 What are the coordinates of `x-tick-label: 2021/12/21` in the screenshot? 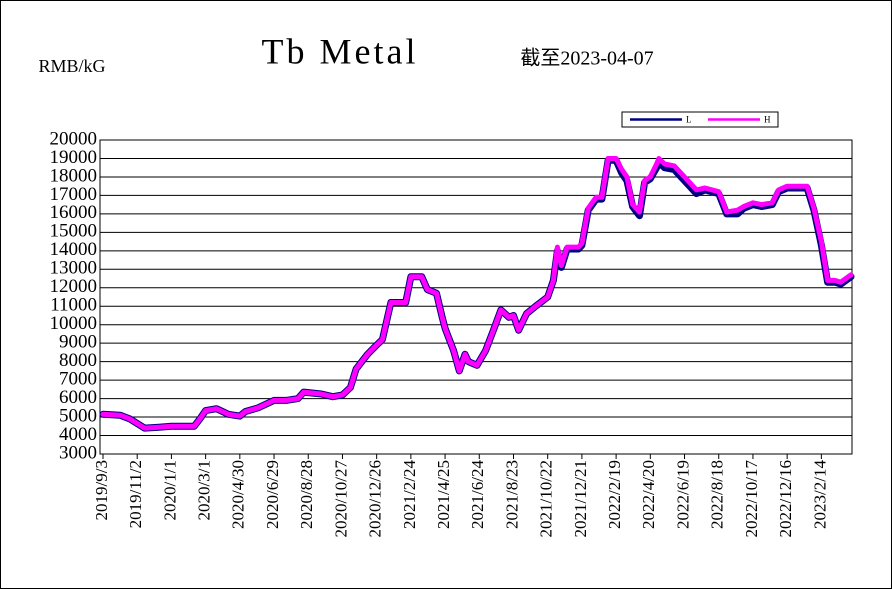 It's located at (580, 498).